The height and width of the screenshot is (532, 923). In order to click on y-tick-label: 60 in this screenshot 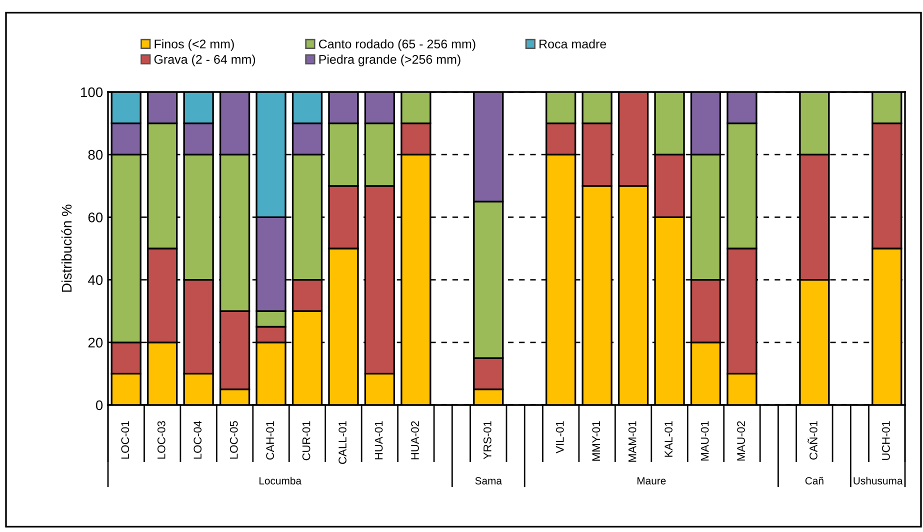, I will do `click(95, 217)`.